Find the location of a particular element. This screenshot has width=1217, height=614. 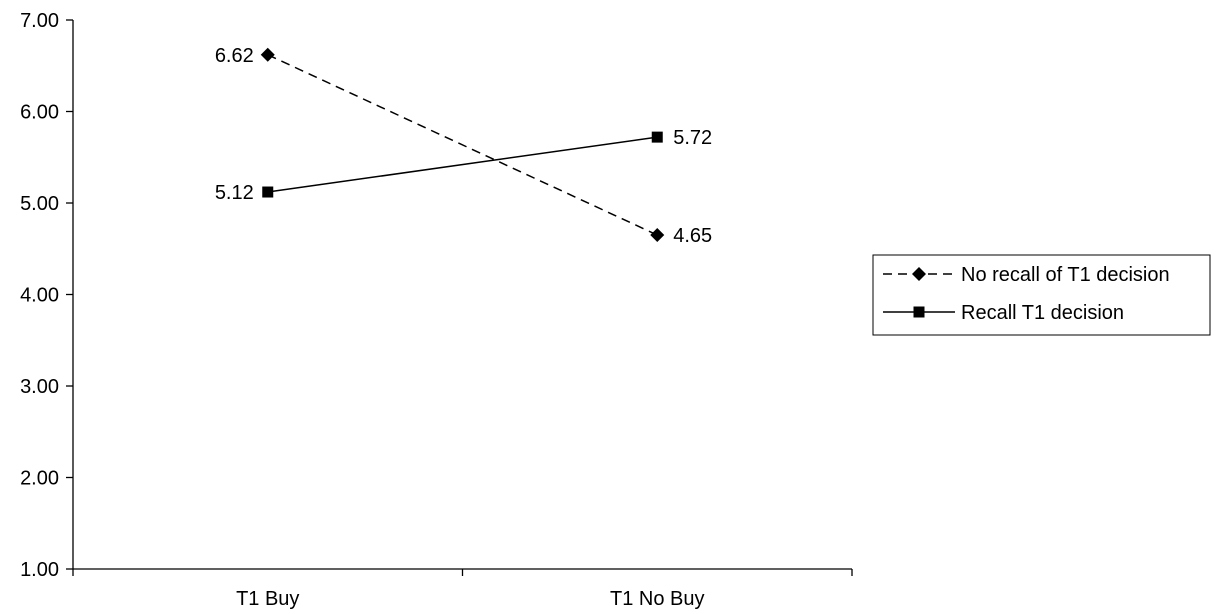

x-ticks: T1 Buy T1 No Buy is located at coordinates (462, 589).